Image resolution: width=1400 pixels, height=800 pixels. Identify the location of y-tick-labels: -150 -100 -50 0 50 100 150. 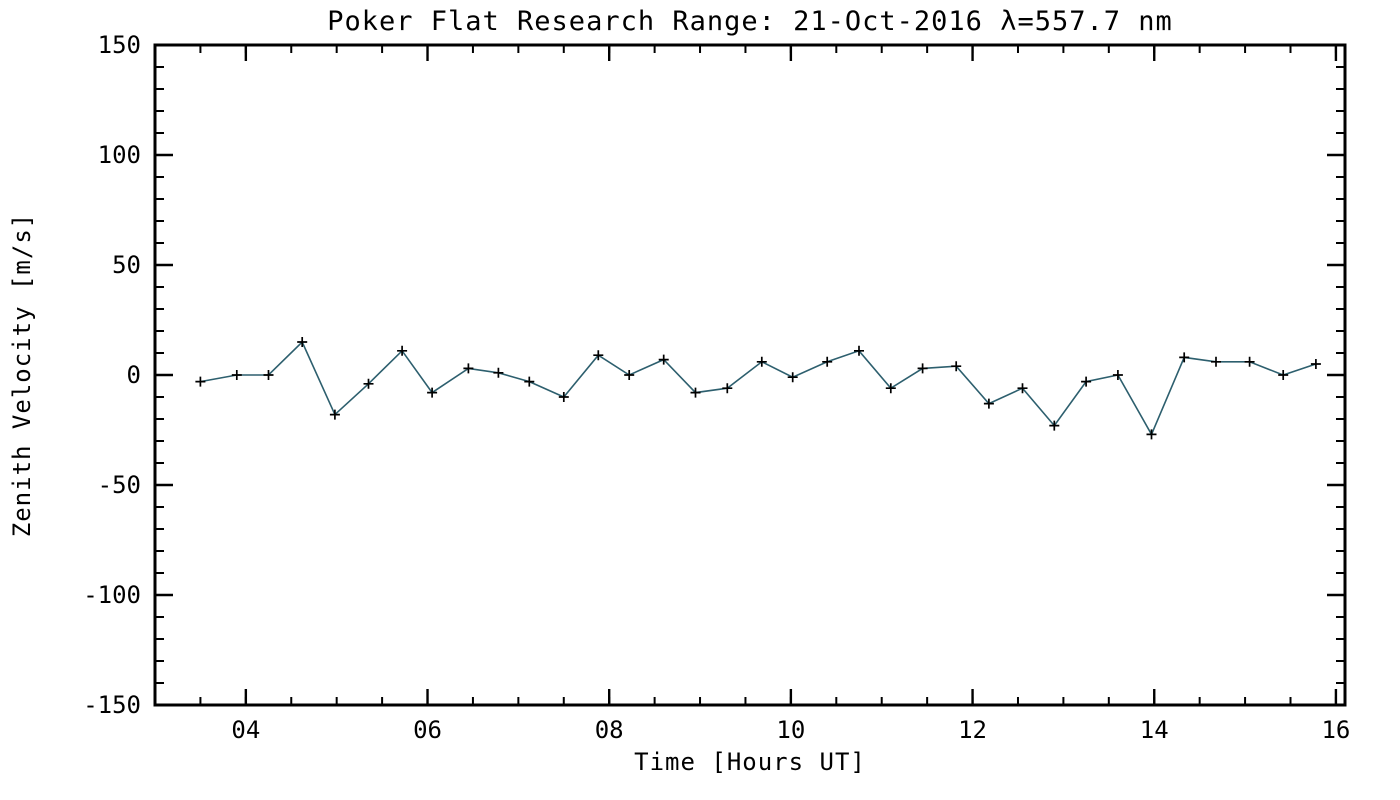
(112, 375).